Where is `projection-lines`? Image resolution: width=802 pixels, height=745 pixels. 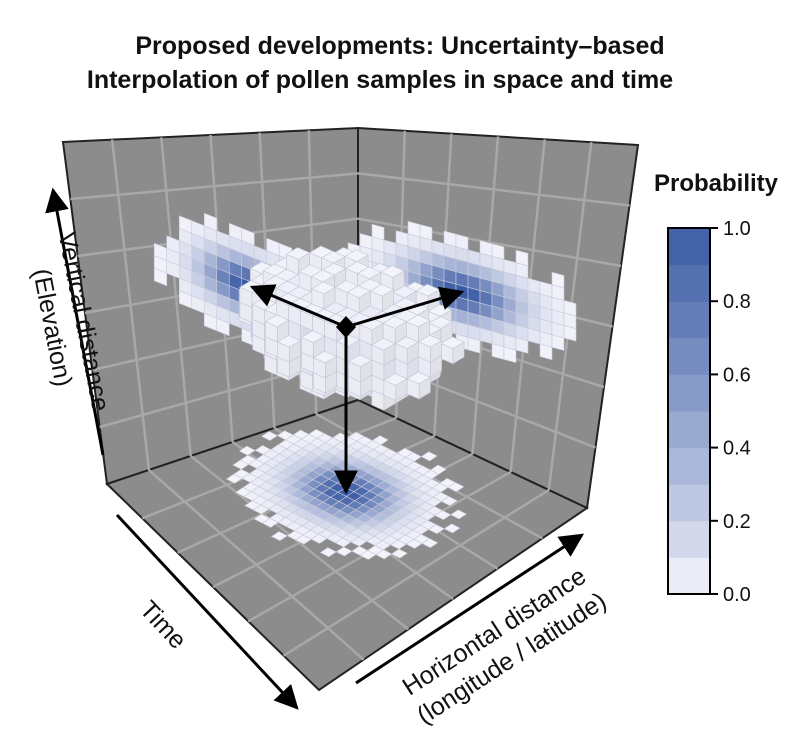 projection-lines is located at coordinates (357, 389).